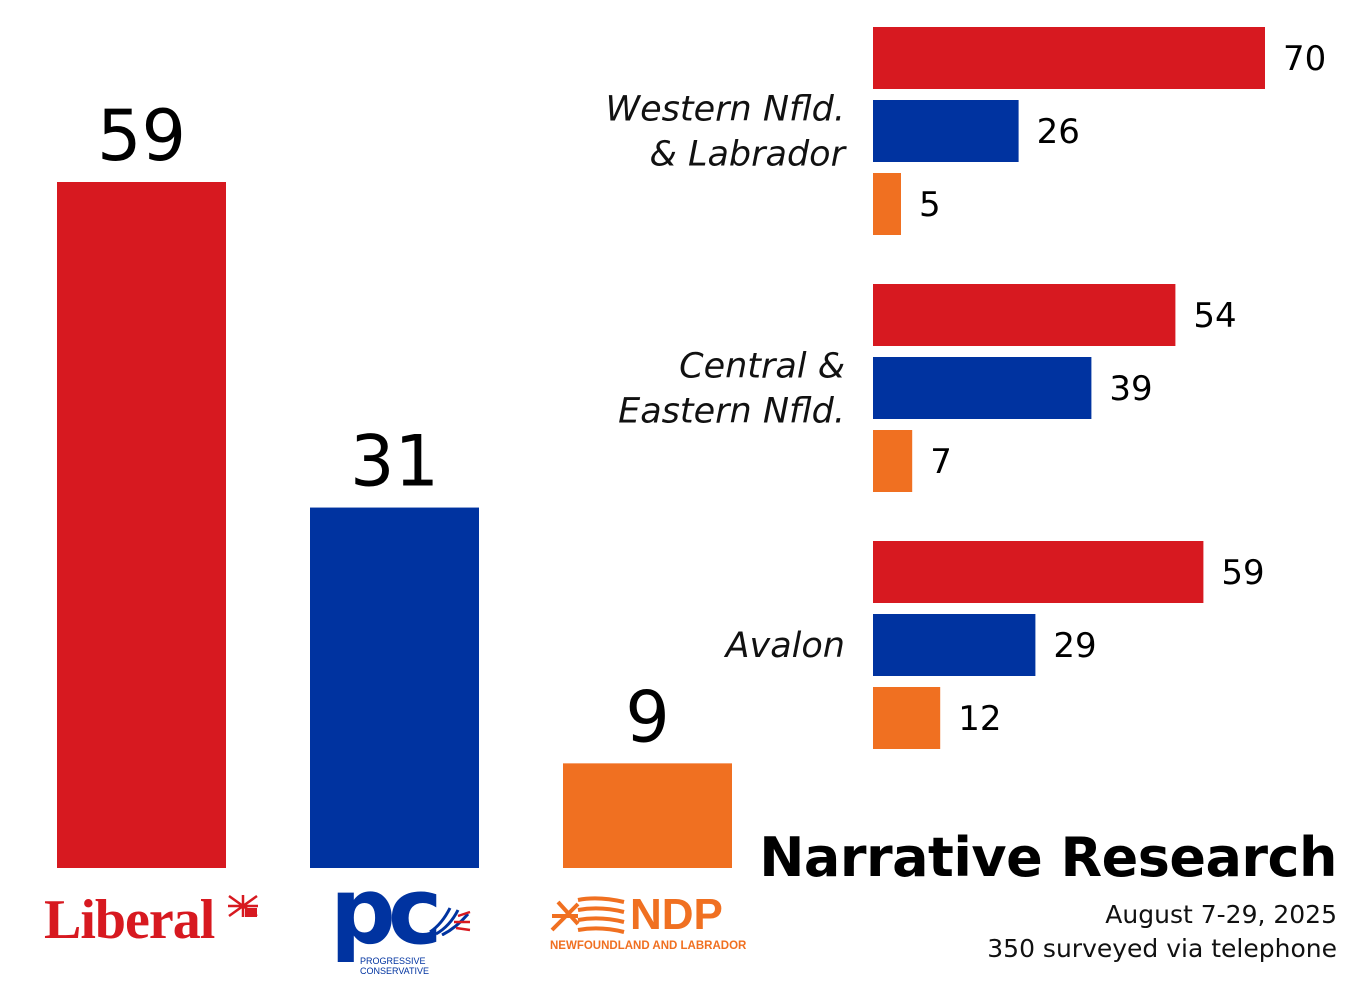  I want to click on liberal-logo: Liberal, so click(152, 920).